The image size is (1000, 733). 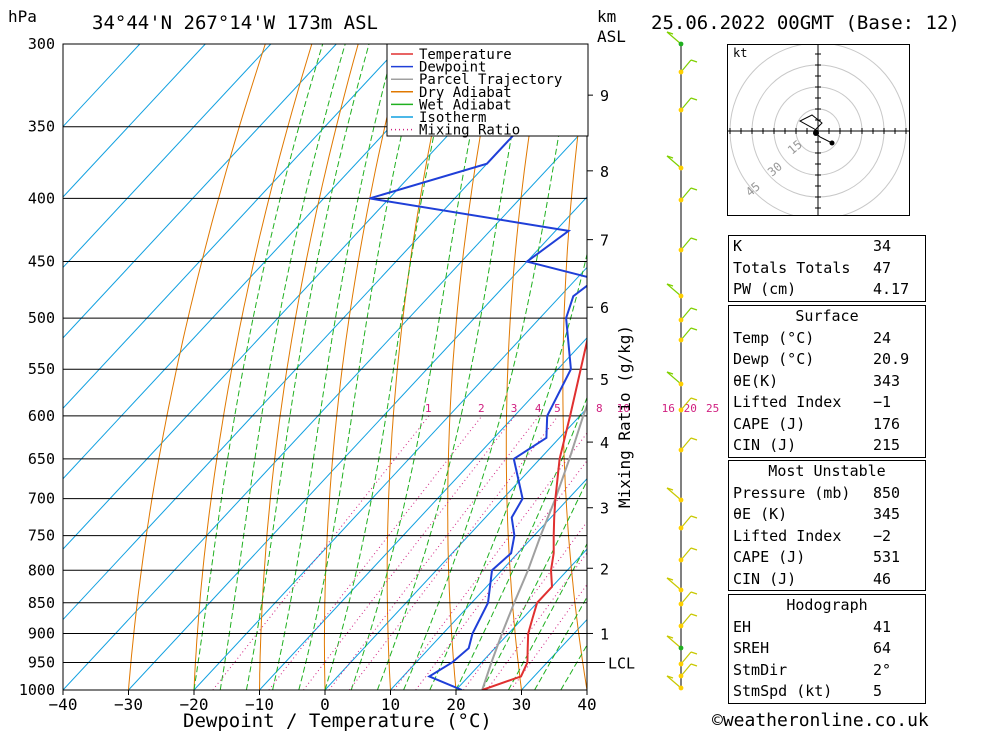 I want to click on temperature-line, so click(x=534, y=513).